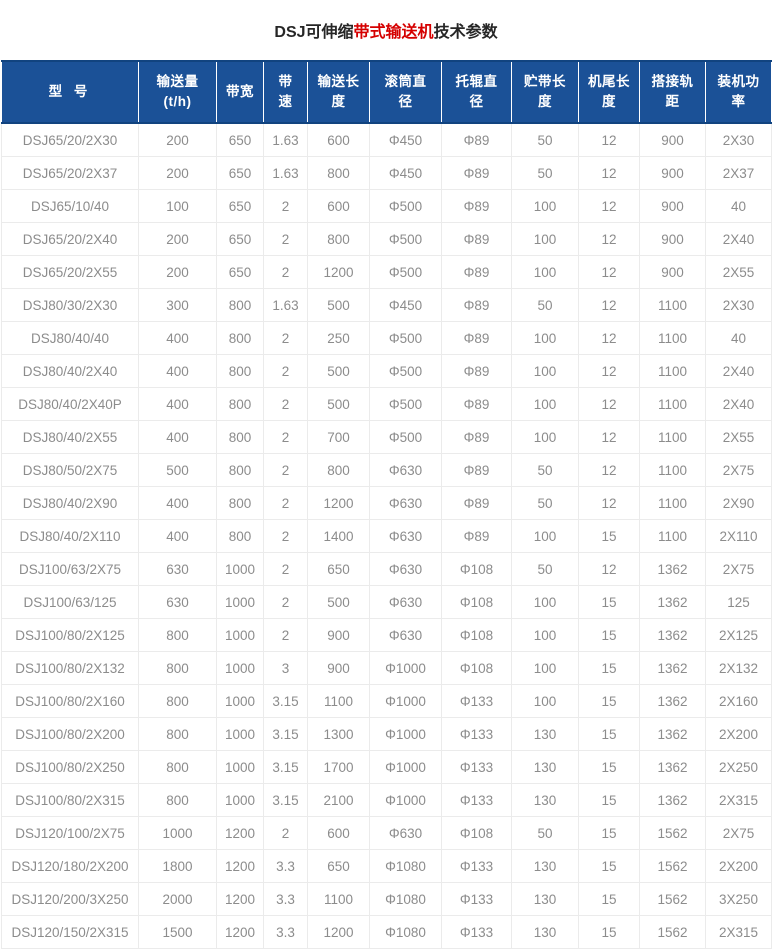  Describe the element at coordinates (386, 338) in the screenshot. I see `table-row: DSJ80/40/40 400 800 2 250 Φ500 Φ89 100 12 1100 40` at that location.